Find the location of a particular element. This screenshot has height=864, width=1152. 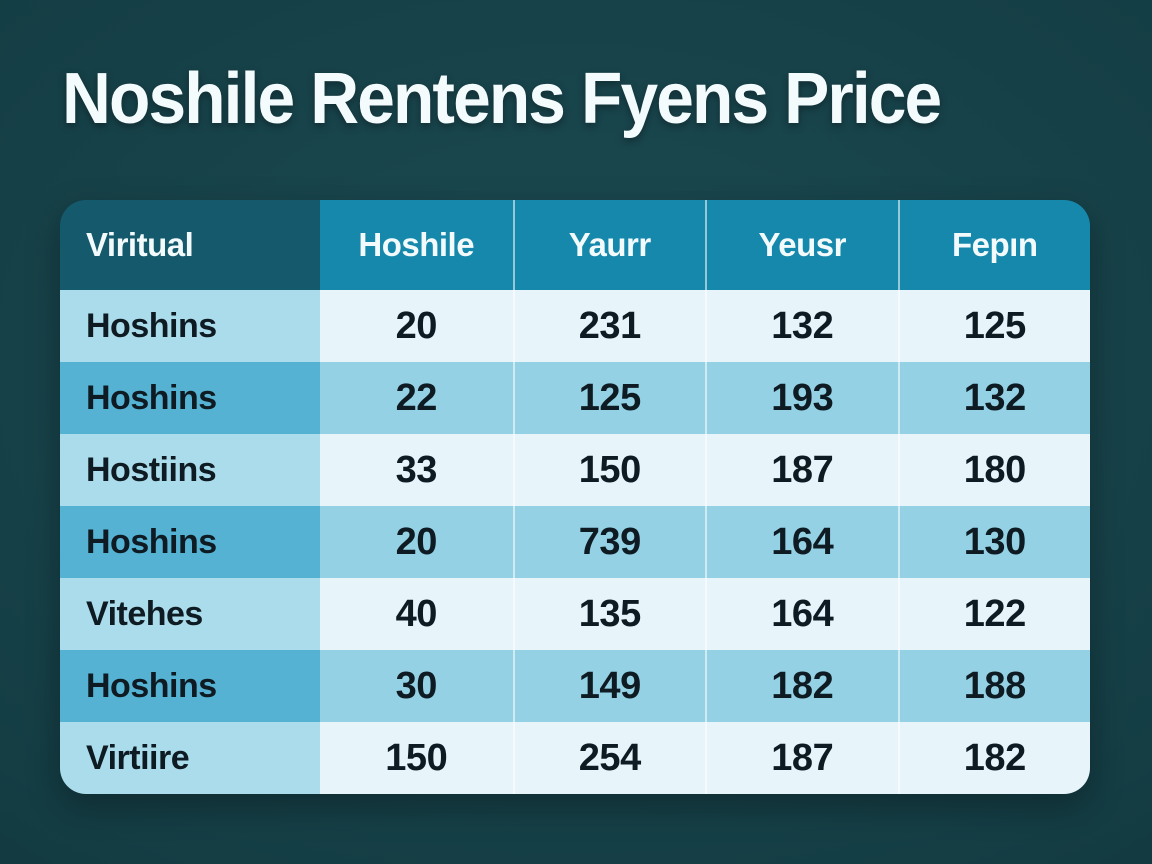

cell-value: 739 is located at coordinates (608, 542).